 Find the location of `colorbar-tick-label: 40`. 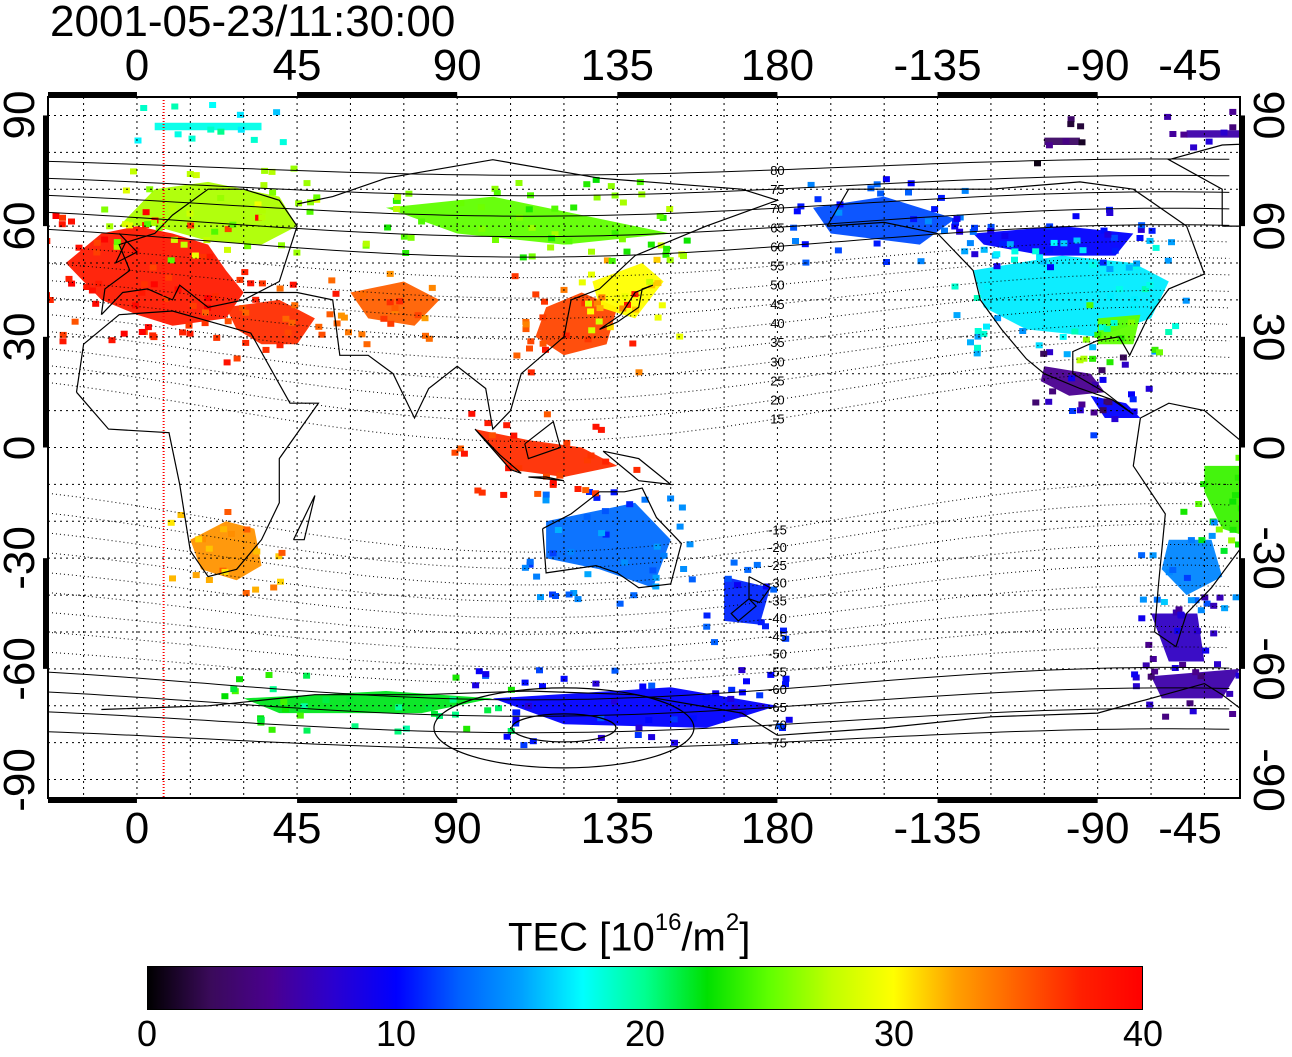

colorbar-tick-label: 40 is located at coordinates (1143, 1033).